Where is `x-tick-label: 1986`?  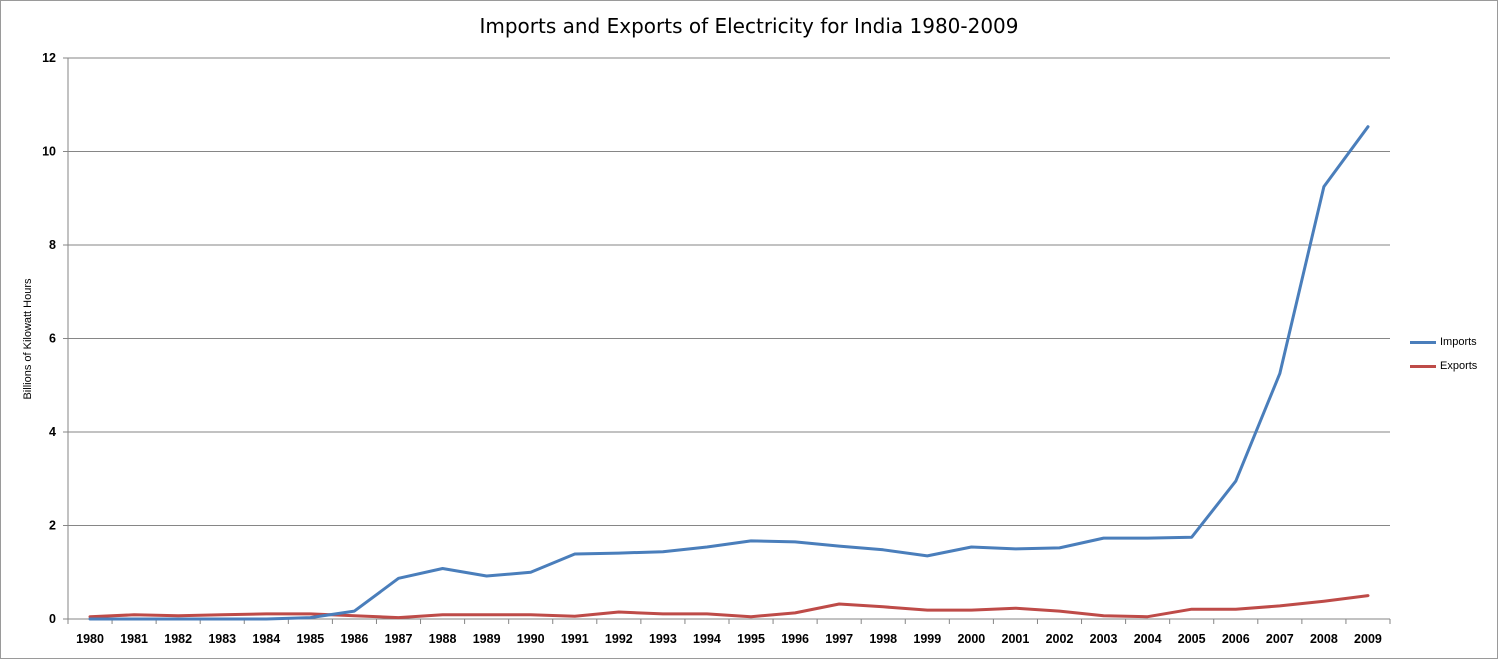 x-tick-label: 1986 is located at coordinates (355, 639).